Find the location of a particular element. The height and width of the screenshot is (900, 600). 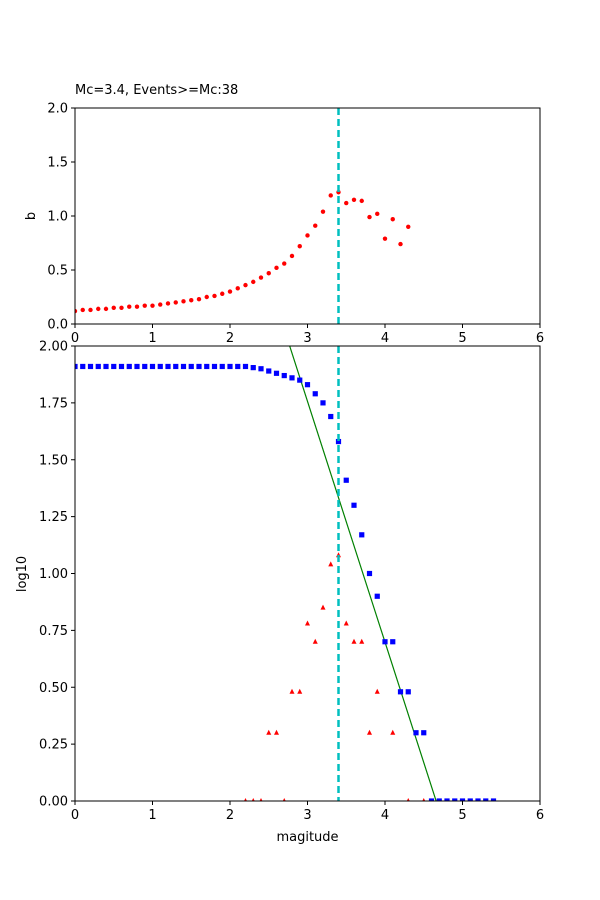

top-x-tick-label: 5 is located at coordinates (462, 338).